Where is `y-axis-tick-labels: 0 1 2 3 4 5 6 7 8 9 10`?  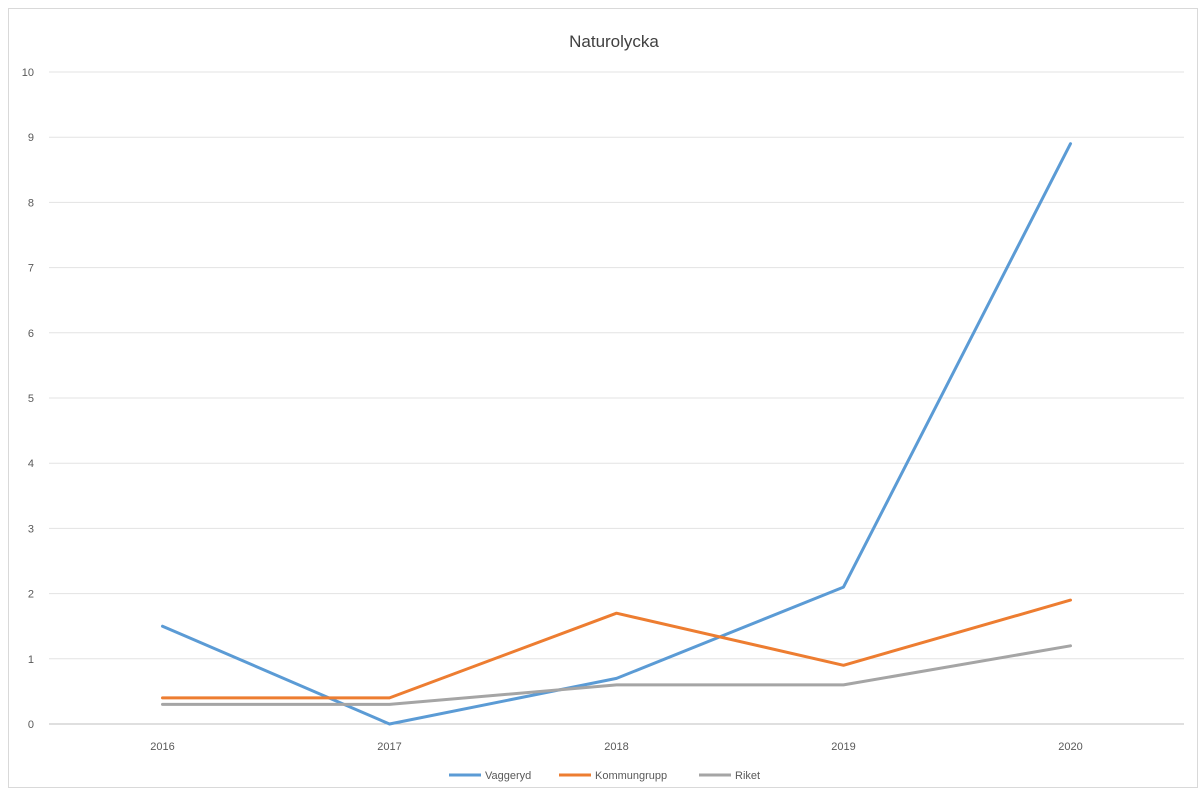
y-axis-tick-labels: 0 1 2 3 4 5 6 7 8 9 10 is located at coordinates (28, 399).